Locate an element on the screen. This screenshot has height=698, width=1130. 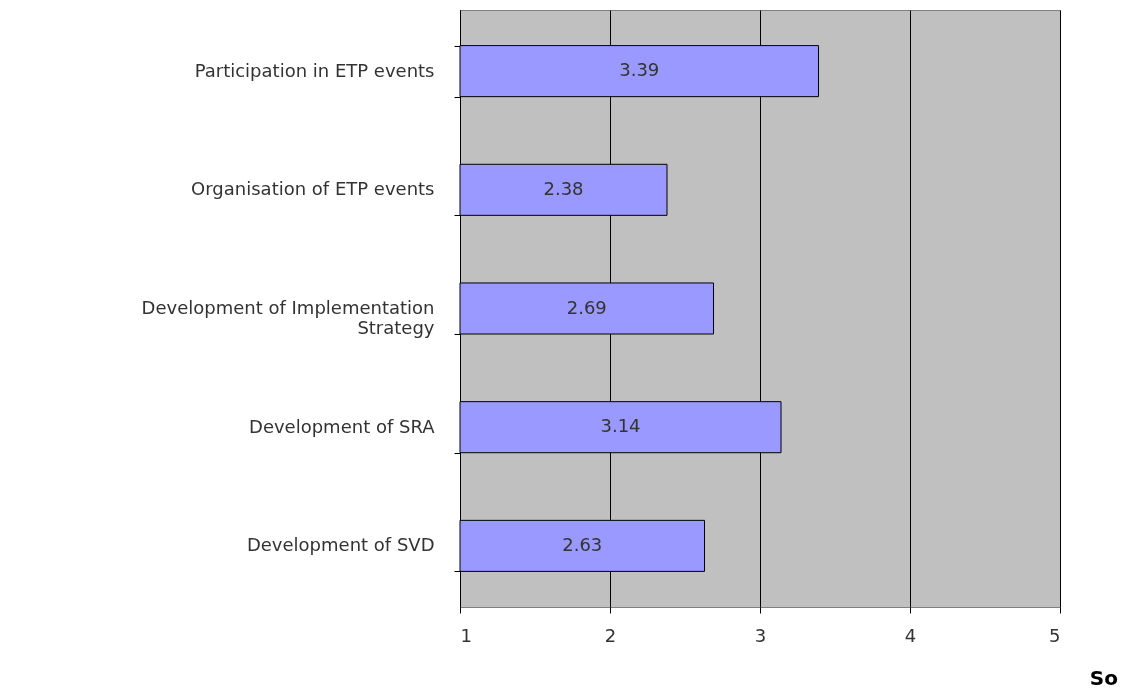
y-tick-label: Development of SRA is located at coordinates (342, 426).